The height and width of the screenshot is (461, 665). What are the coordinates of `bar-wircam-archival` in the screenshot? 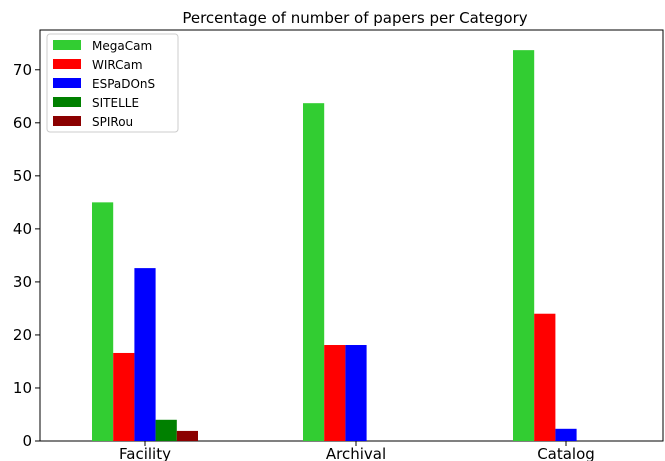 It's located at (335, 393).